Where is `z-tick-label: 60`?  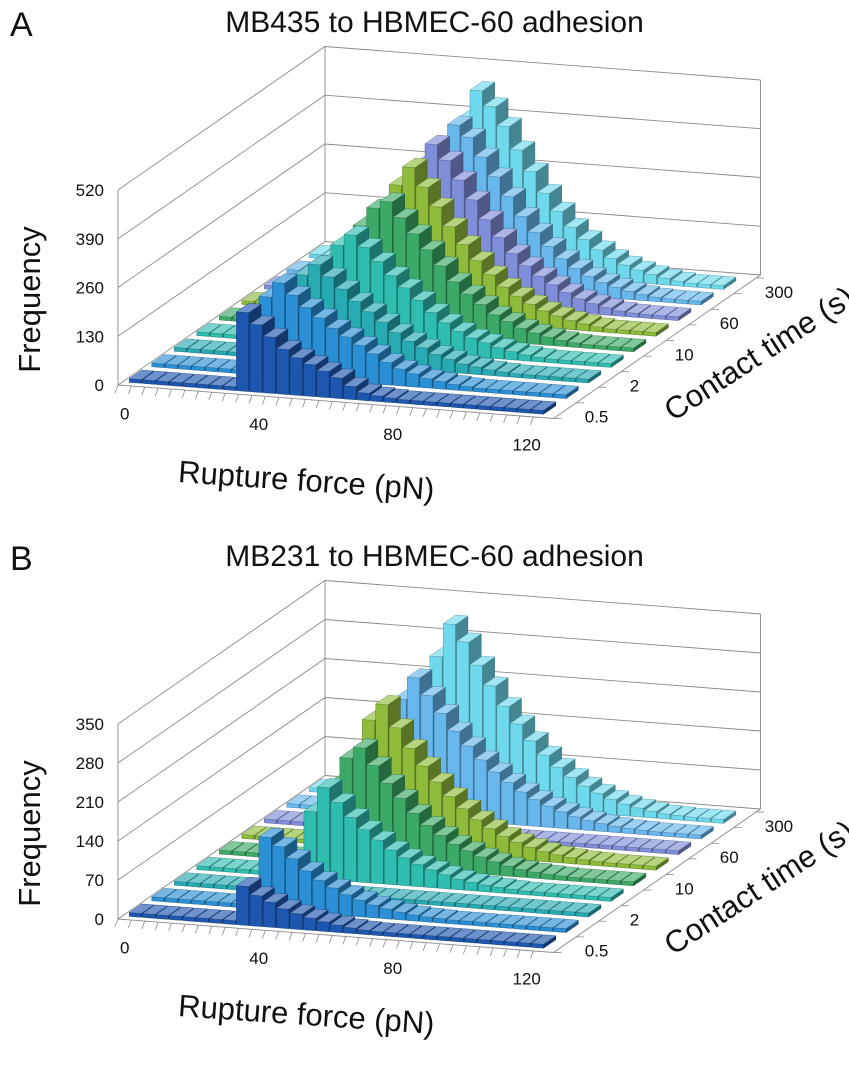
z-tick-label: 60 is located at coordinates (729, 857).